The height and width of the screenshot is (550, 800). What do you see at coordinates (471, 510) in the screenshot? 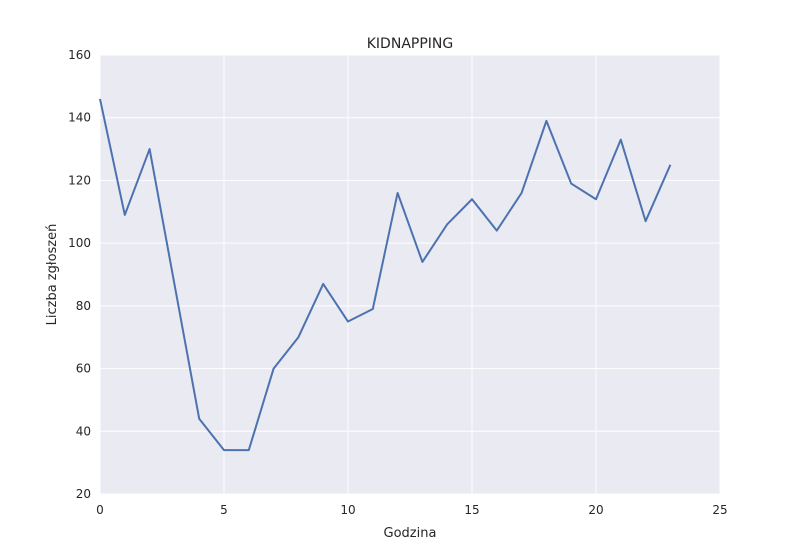
I see `x-tick-label: 15` at bounding box center [471, 510].